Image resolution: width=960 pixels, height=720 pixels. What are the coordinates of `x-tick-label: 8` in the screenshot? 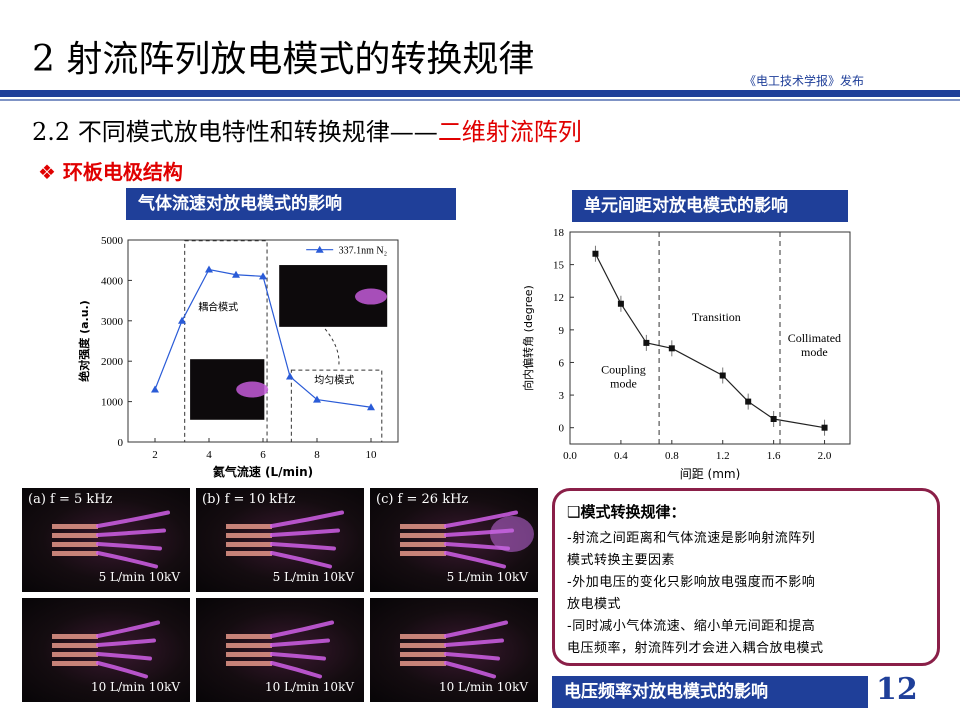 It's located at (317, 455).